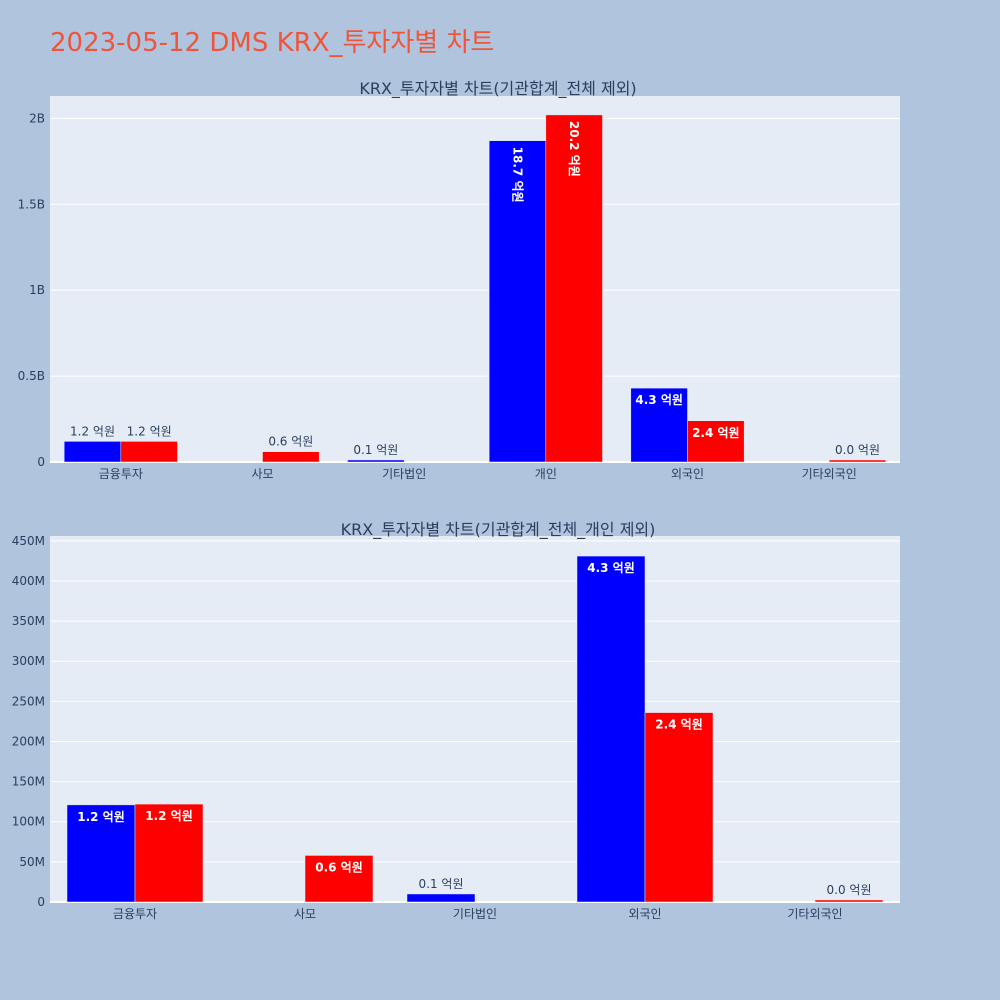 The height and width of the screenshot is (1000, 1000). I want to click on y-tick-label: 200M, so click(28, 741).